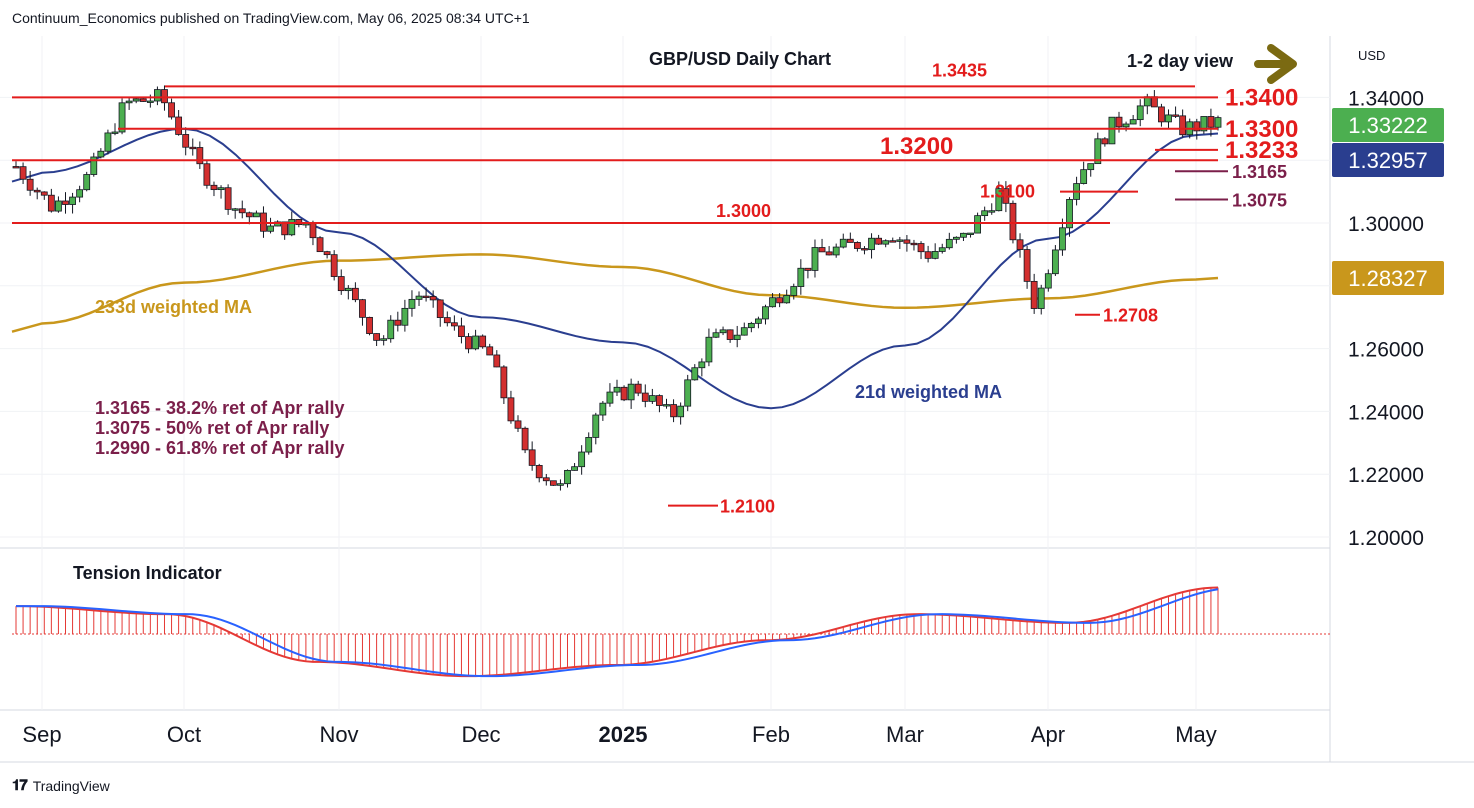 This screenshot has width=1474, height=808. Describe the element at coordinates (905, 734) in the screenshot. I see `time-tick-label: Mar` at that location.